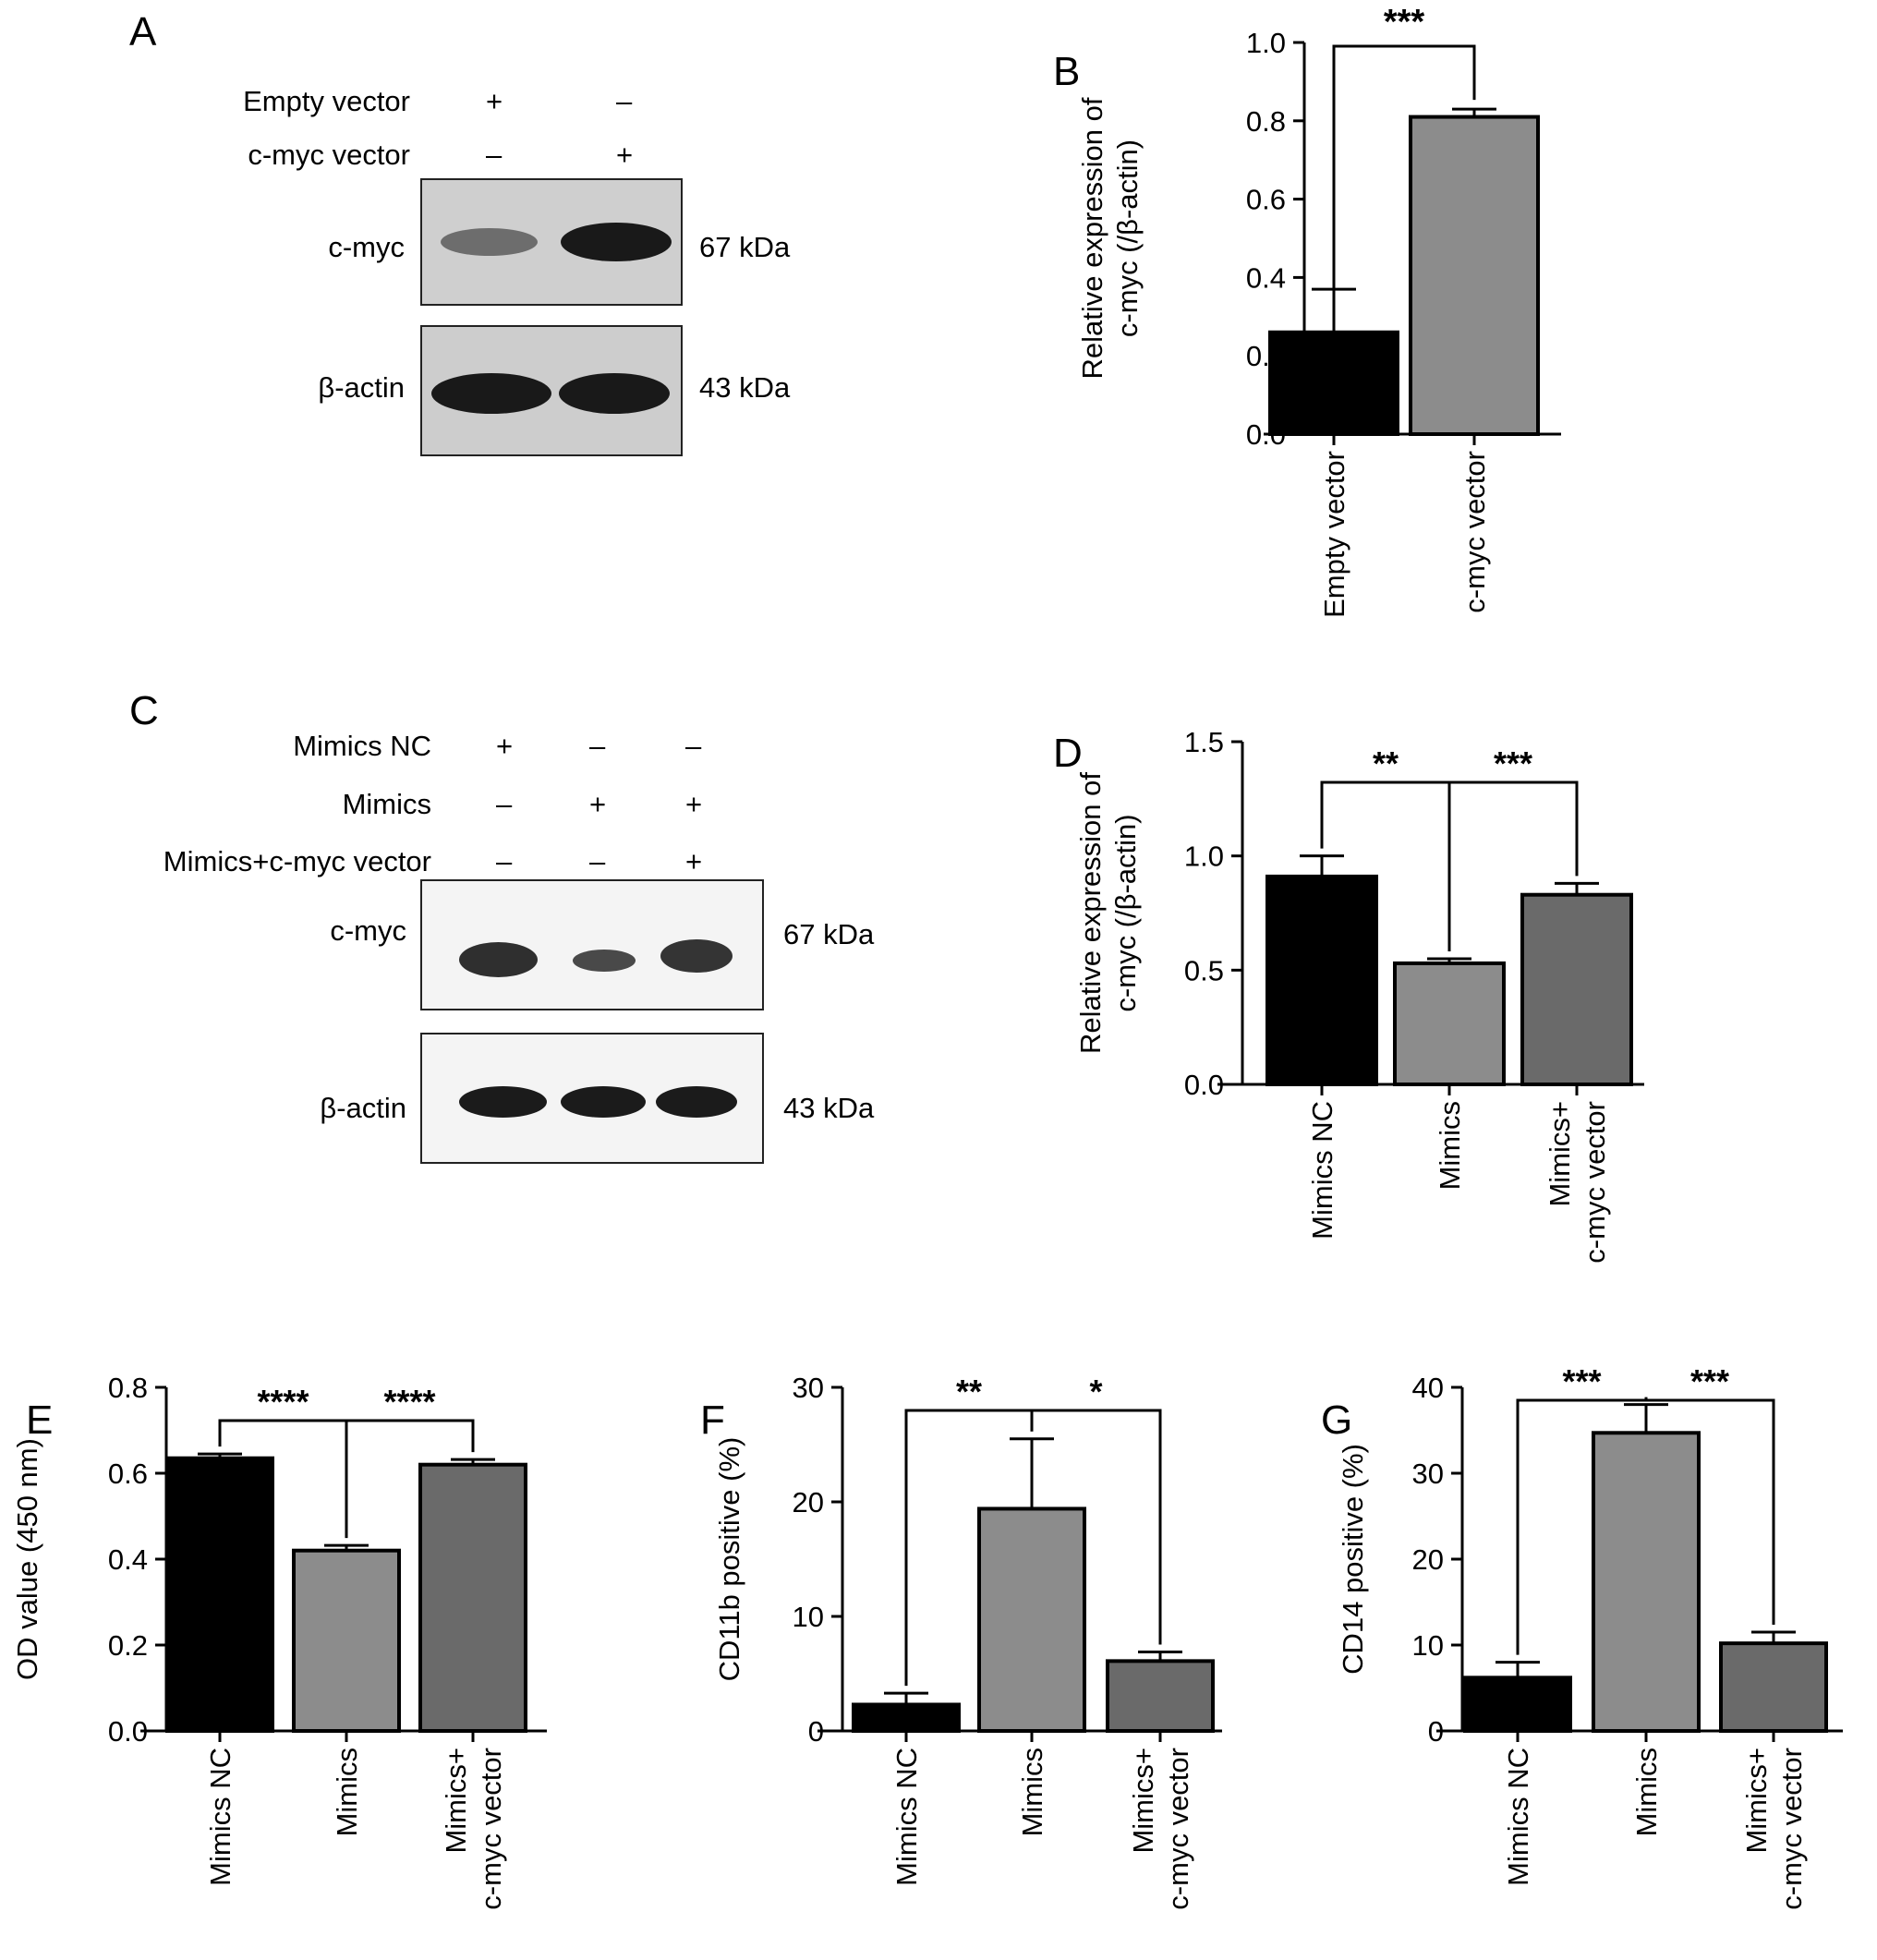  Describe the element at coordinates (144, 710) in the screenshot. I see `panel-letter-c: C` at that location.